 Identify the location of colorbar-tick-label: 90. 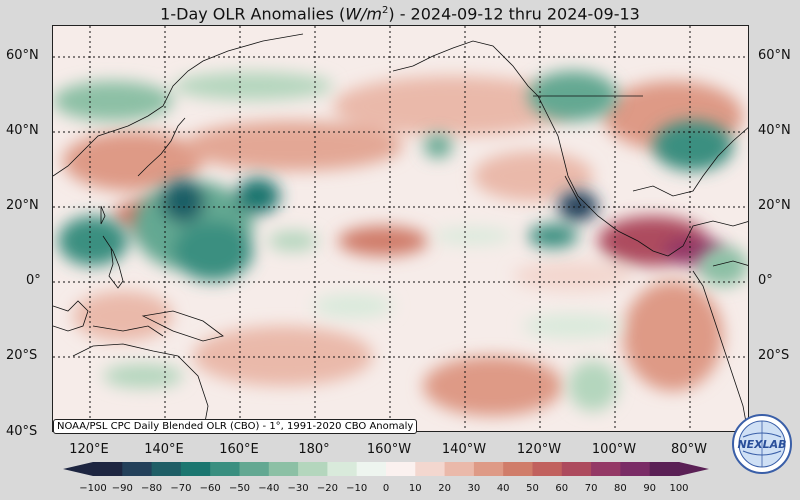
(650, 488).